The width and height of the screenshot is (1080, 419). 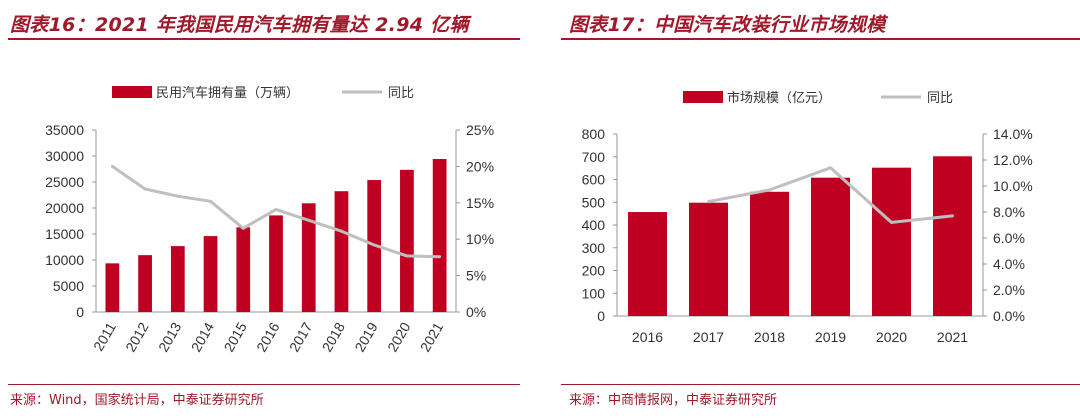 What do you see at coordinates (594, 293) in the screenshot?
I see `y-tick-label-left: 100` at bounding box center [594, 293].